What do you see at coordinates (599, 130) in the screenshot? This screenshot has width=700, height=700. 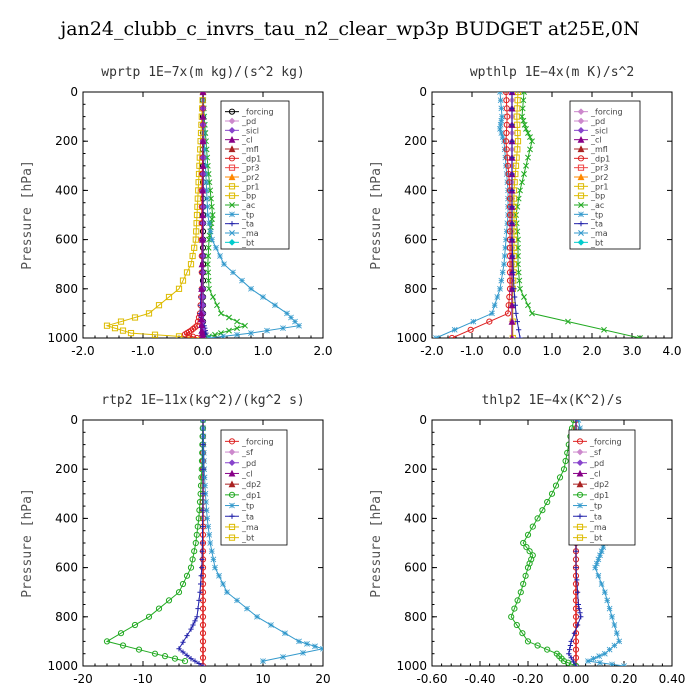 I see `legend-entry: _sicl` at bounding box center [599, 130].